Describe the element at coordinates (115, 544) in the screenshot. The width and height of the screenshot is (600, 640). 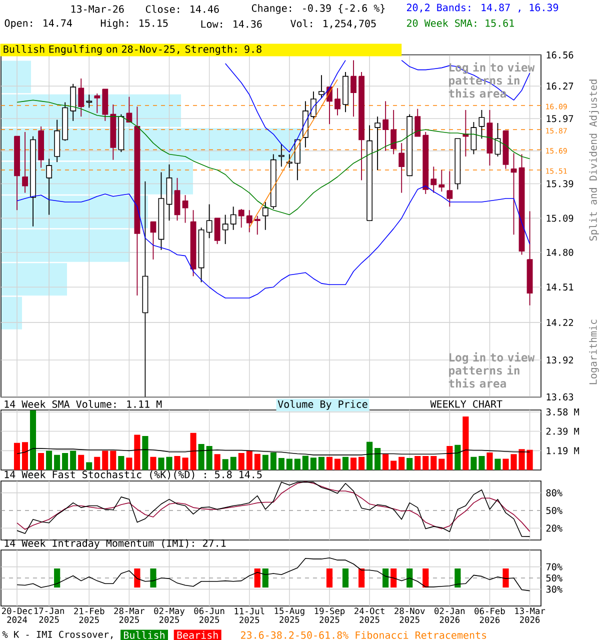
I see `chart-title: 14 Week Intraday Momentum (IMI): 27.1` at that location.